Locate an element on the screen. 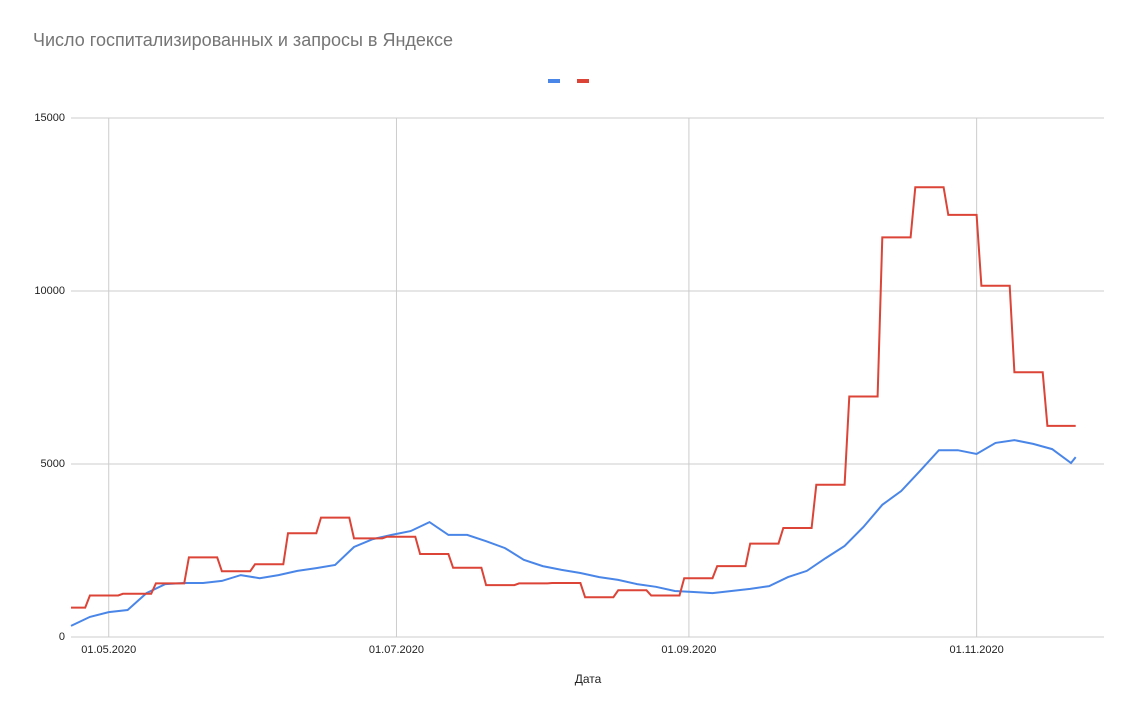 This screenshot has width=1130, height=719. x-tick-label: 01.07.2020 is located at coordinates (396, 650).